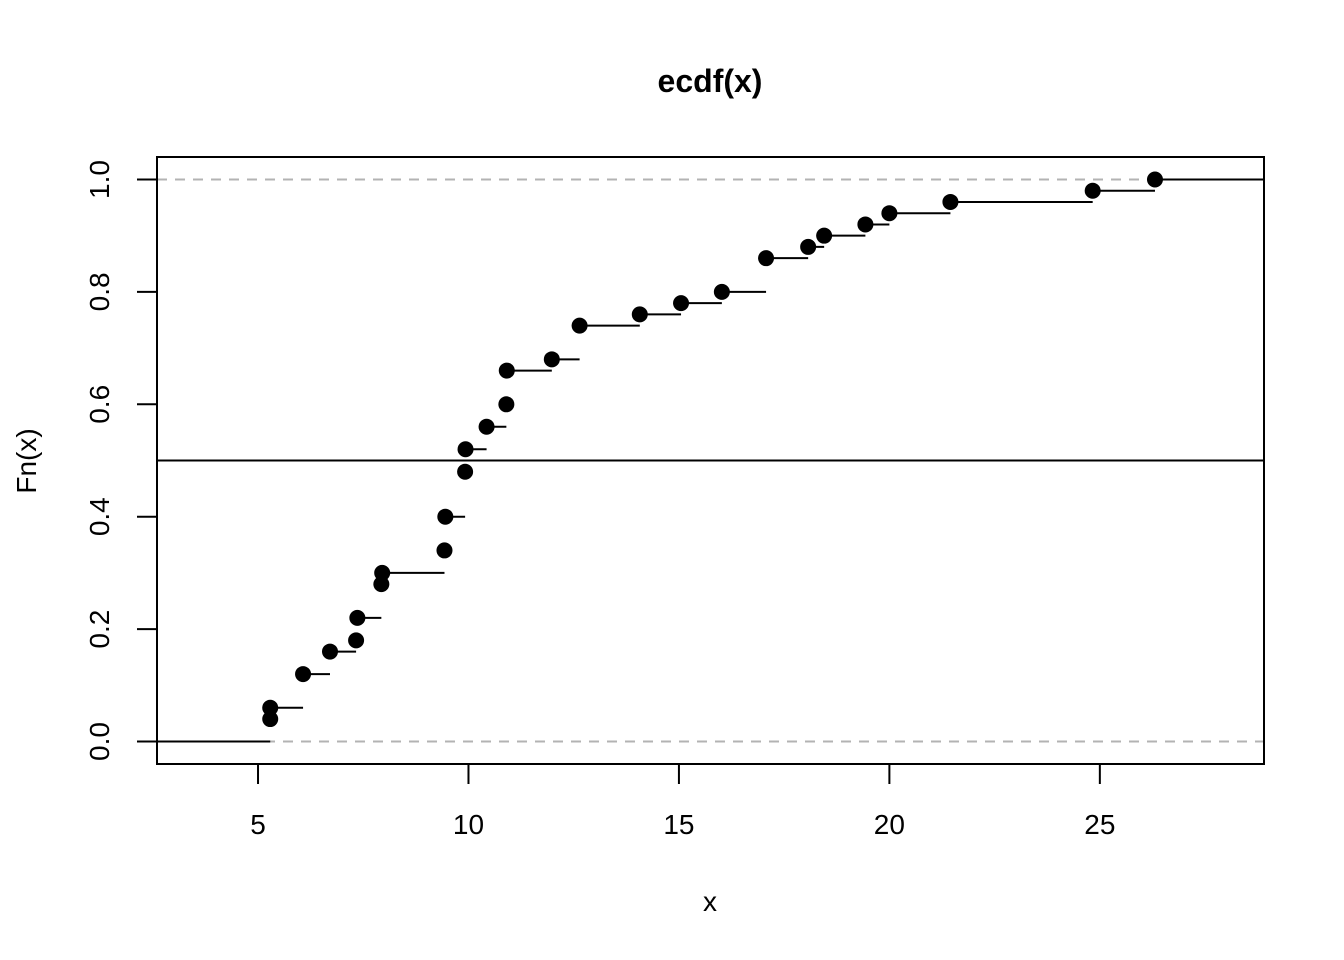 This screenshot has width=1344, height=960. Describe the element at coordinates (678, 824) in the screenshot. I see `x-tick-label: 15` at that location.